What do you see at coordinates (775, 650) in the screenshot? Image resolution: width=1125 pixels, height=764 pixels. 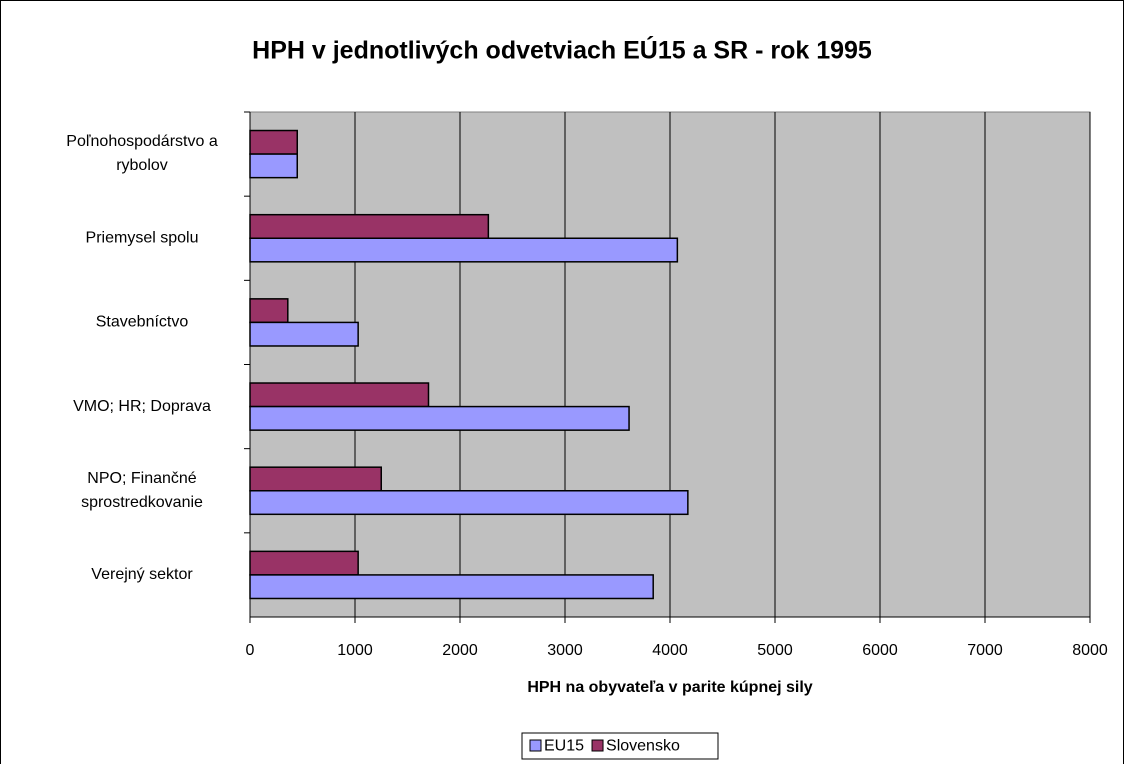 I see `x-tick-label: 5000` at bounding box center [775, 650].